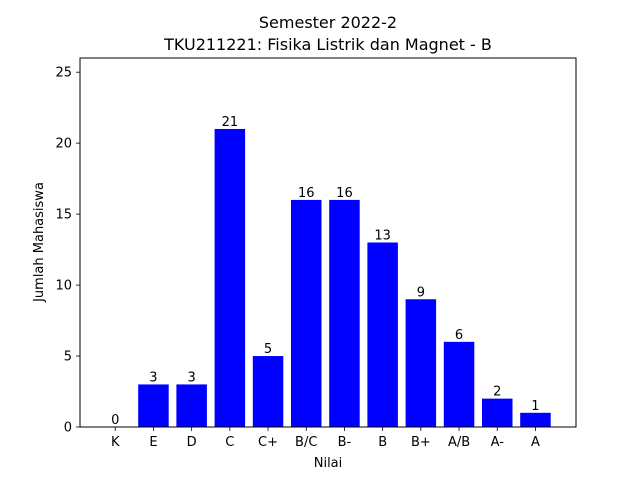  What do you see at coordinates (268, 349) in the screenshot?
I see `data-label-C+: 5` at bounding box center [268, 349].